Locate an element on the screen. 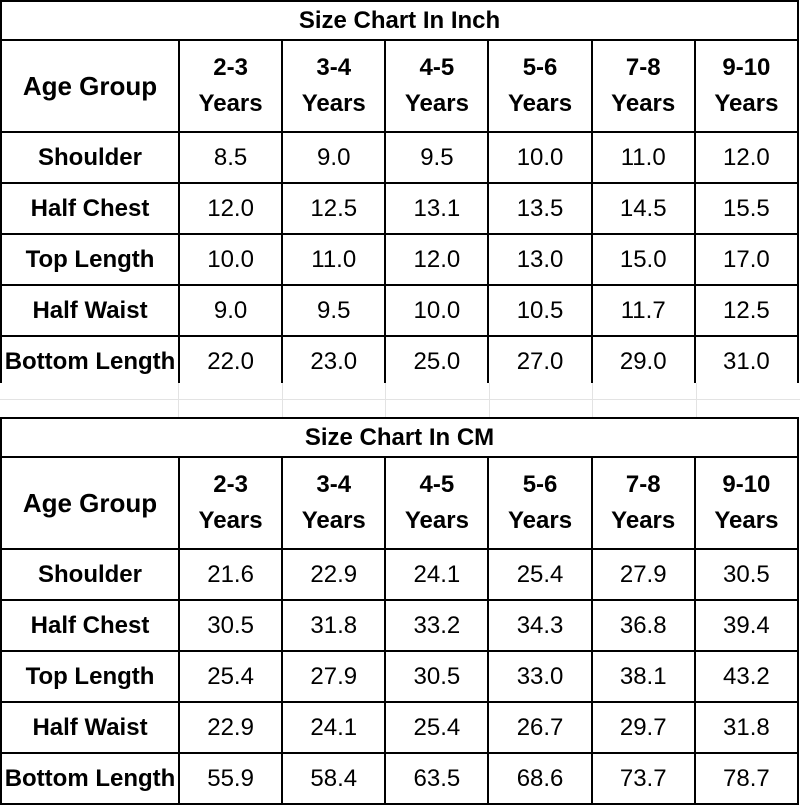 Image resolution: width=800 pixels, height=805 pixels. table-cell: 10.5 is located at coordinates (540, 310).